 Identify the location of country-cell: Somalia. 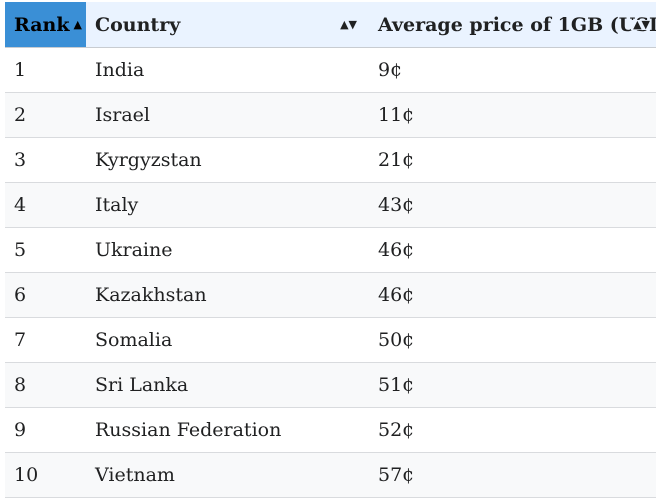
(227, 340).